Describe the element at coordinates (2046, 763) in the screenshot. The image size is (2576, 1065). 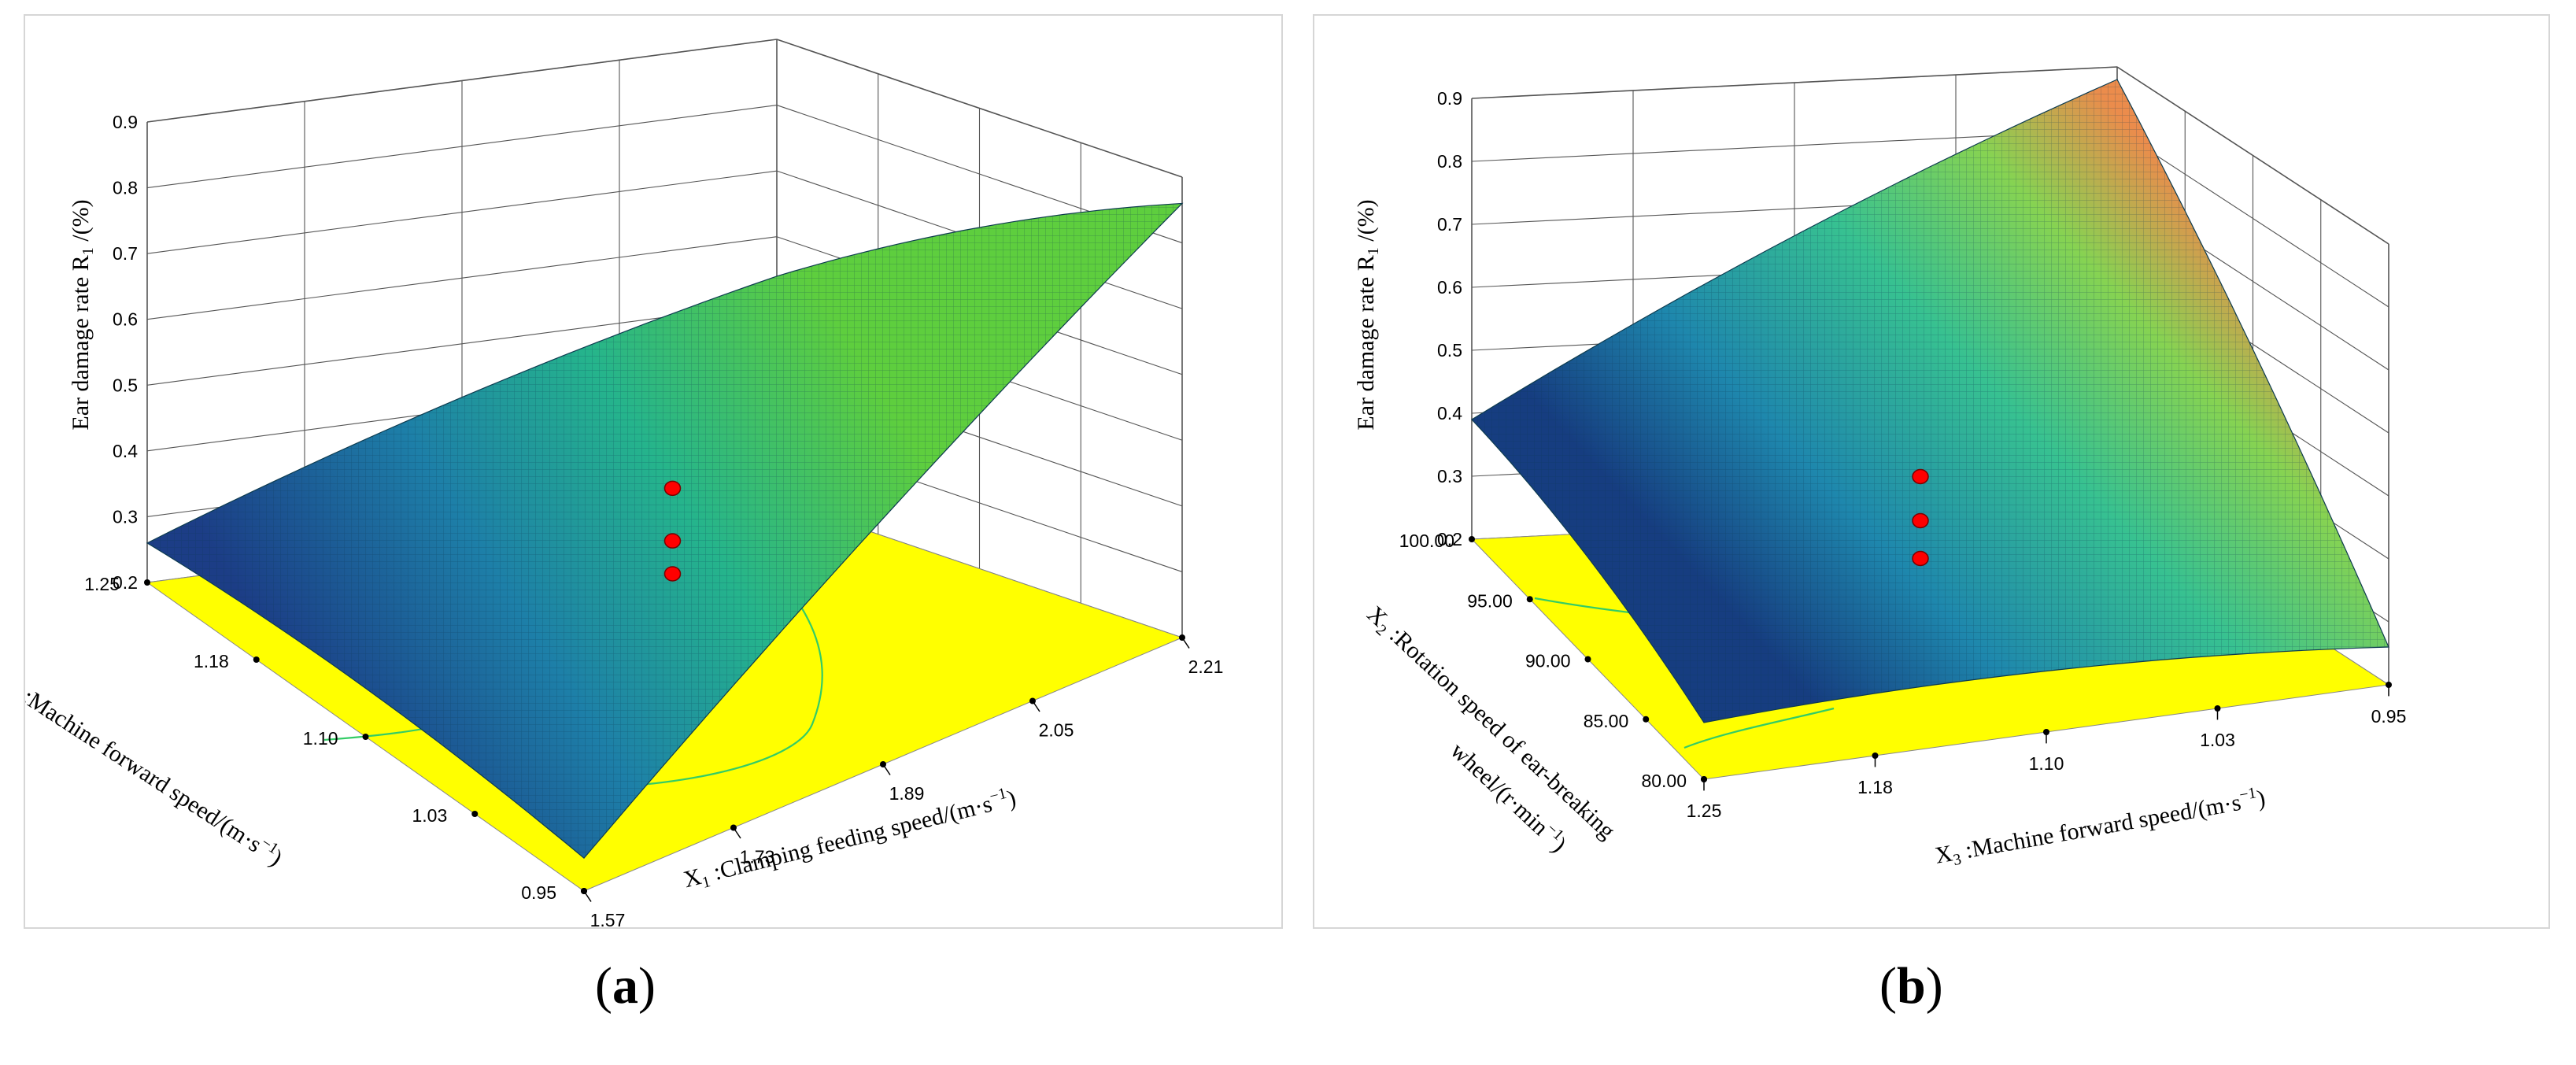
I see `x-tick-label: 1.10` at that location.